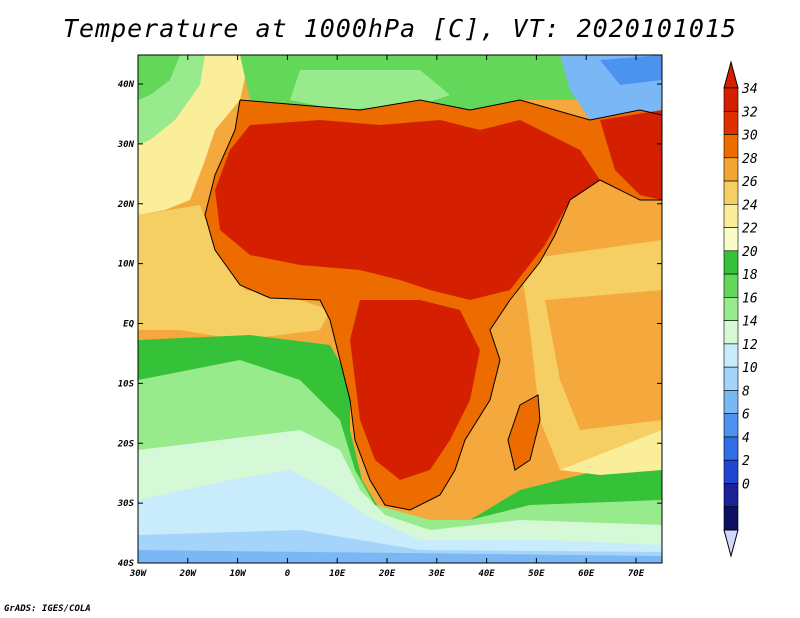 Image resolution: width=800 pixels, height=618 pixels. What do you see at coordinates (750, 252) in the screenshot?
I see `colorbar-label: 20` at bounding box center [750, 252].